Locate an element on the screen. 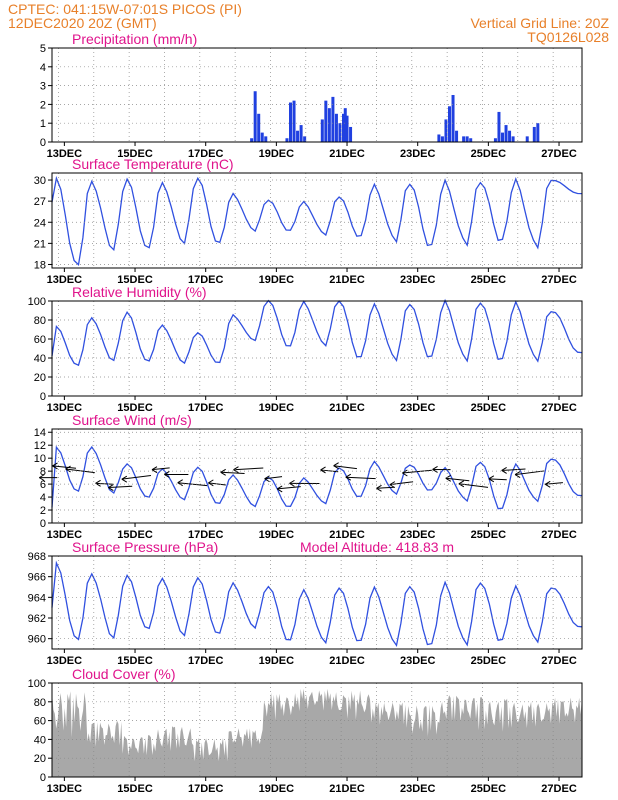 This screenshot has width=618, height=800. panel-title-rh: Relative Humidity (%) is located at coordinates (139, 292).